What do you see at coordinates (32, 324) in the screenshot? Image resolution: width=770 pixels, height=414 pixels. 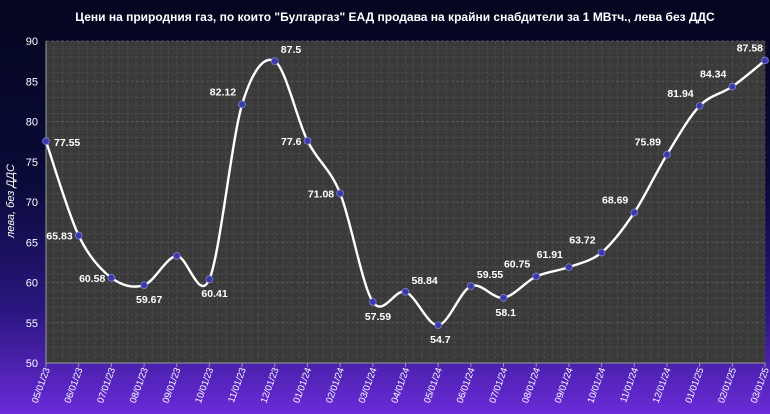 I see `y-tick-label: 55` at bounding box center [32, 324].